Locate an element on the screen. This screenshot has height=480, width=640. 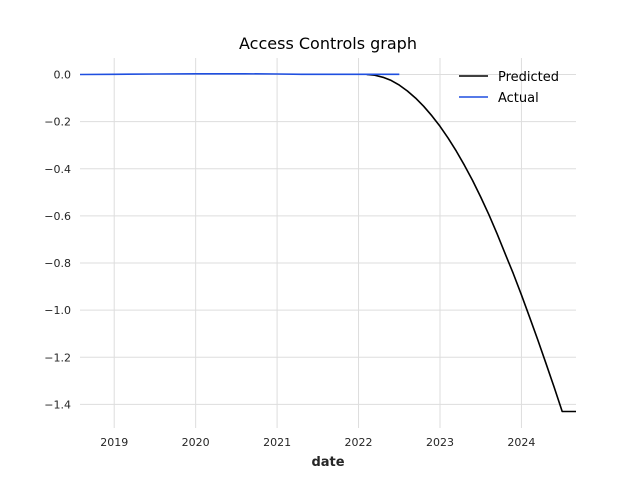
legend: Predicted Actual is located at coordinates (509, 88).